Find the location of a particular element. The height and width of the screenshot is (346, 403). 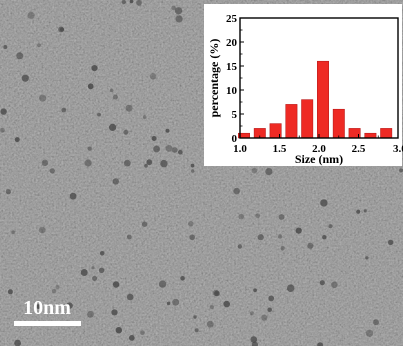

scale-bar-label: 10nm is located at coordinates (47, 308).